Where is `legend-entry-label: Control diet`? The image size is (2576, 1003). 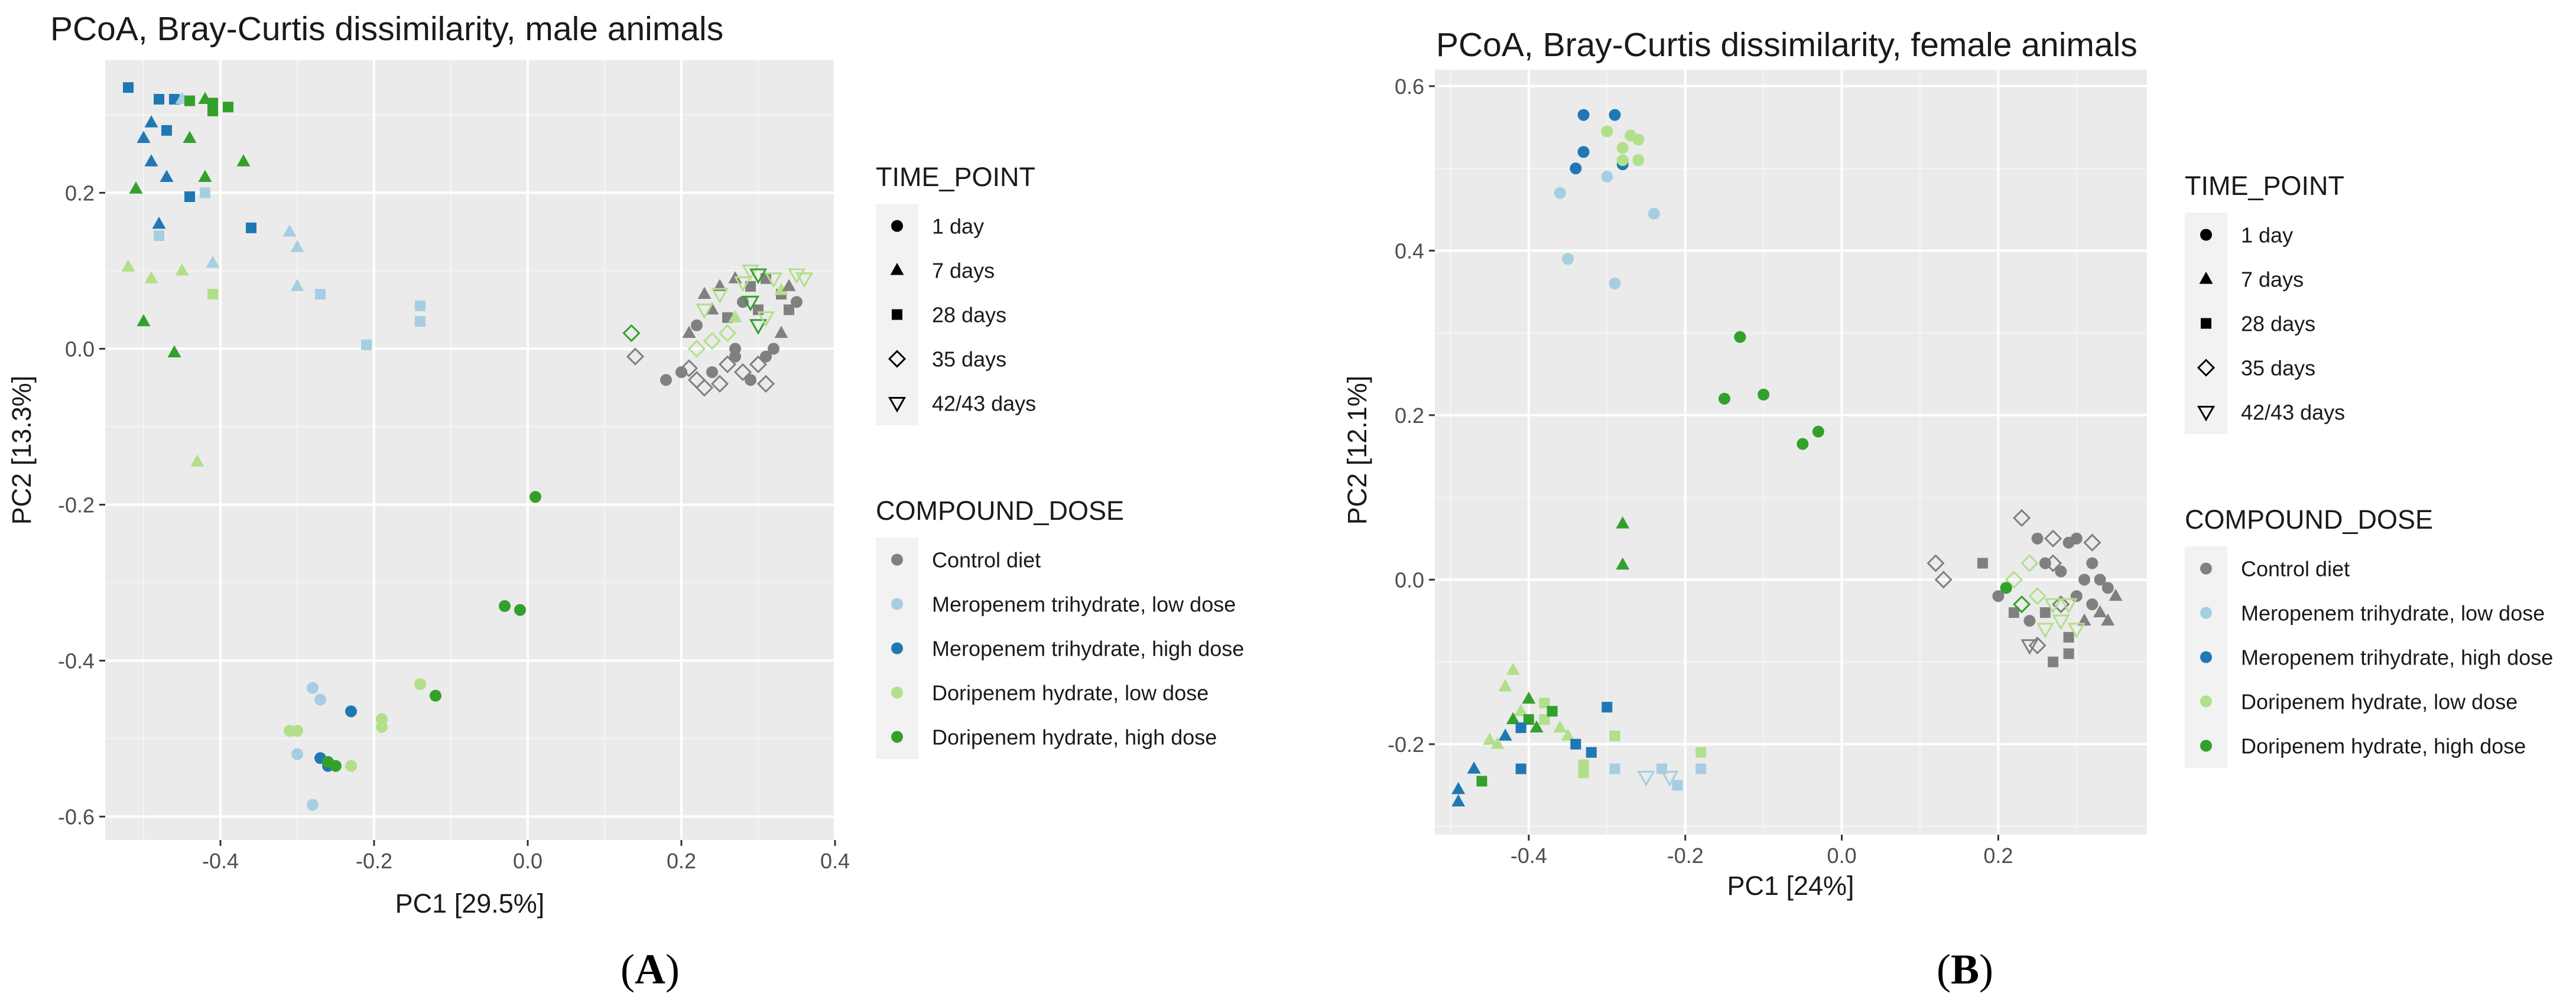
legend-entry-label: Control diet is located at coordinates (986, 560).